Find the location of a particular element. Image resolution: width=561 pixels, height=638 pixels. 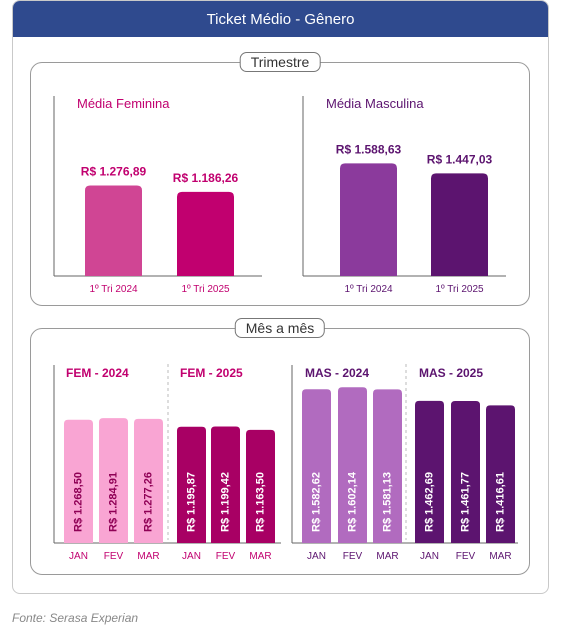

month-value-label-fem-2024-2: R$ 1.284,91 is located at coordinates (113, 502).